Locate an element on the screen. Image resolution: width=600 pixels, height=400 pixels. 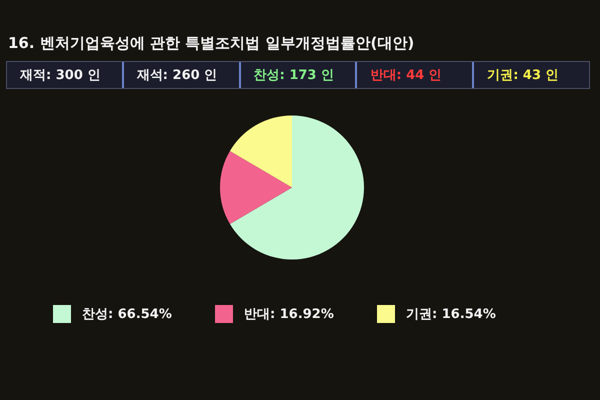
text: 재석: 260 인 is located at coordinates (180, 75).